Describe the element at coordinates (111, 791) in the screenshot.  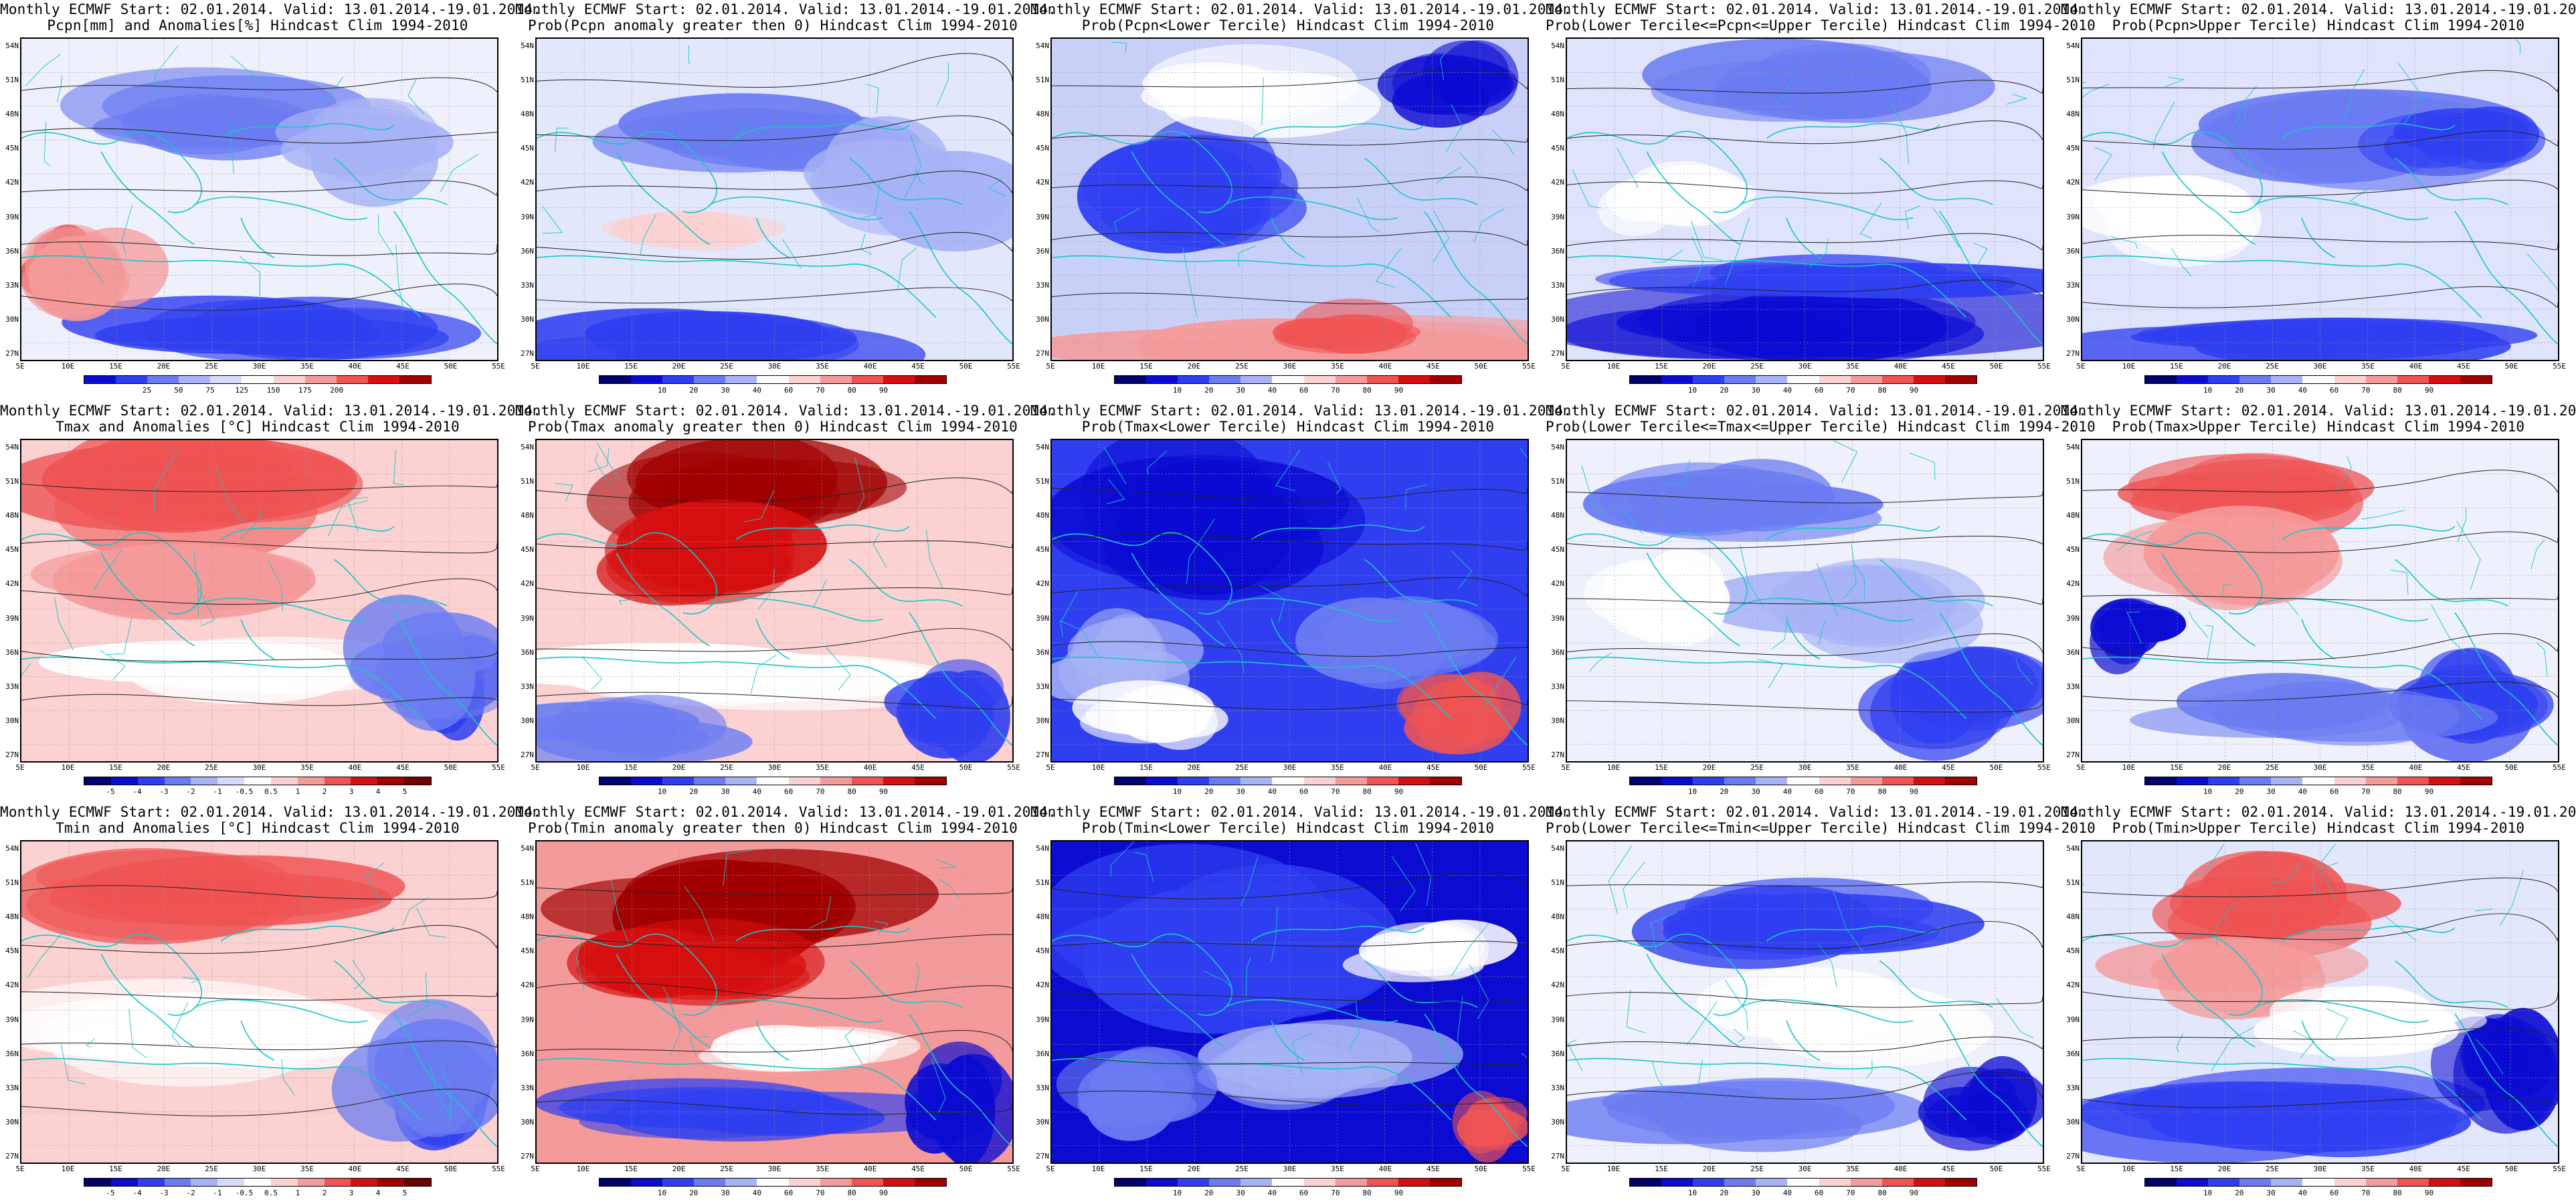
I see `colorbar-tick-label: -5` at that location.